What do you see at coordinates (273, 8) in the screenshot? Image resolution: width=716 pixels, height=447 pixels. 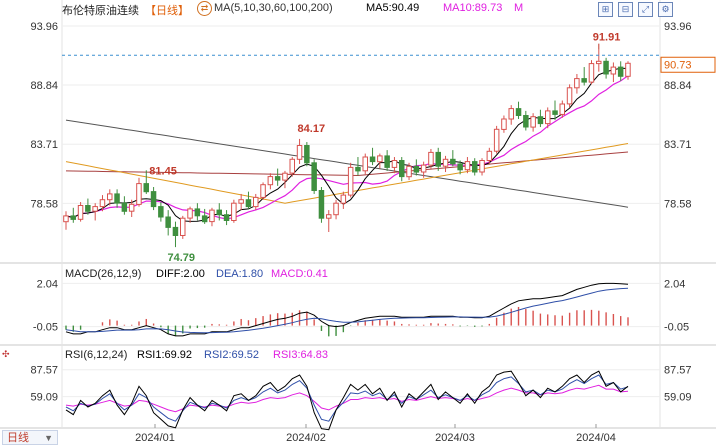 I see `ma-params: MA(5,10,30,60,100,200)` at bounding box center [273, 8].